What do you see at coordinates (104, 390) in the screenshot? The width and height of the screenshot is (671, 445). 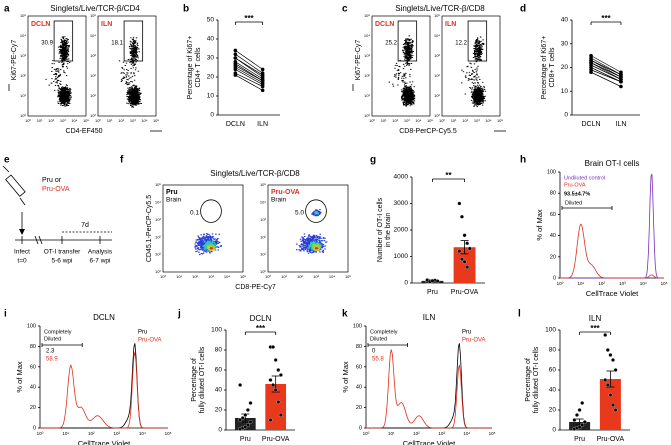 I see `histogram-curve` at bounding box center [104, 390].